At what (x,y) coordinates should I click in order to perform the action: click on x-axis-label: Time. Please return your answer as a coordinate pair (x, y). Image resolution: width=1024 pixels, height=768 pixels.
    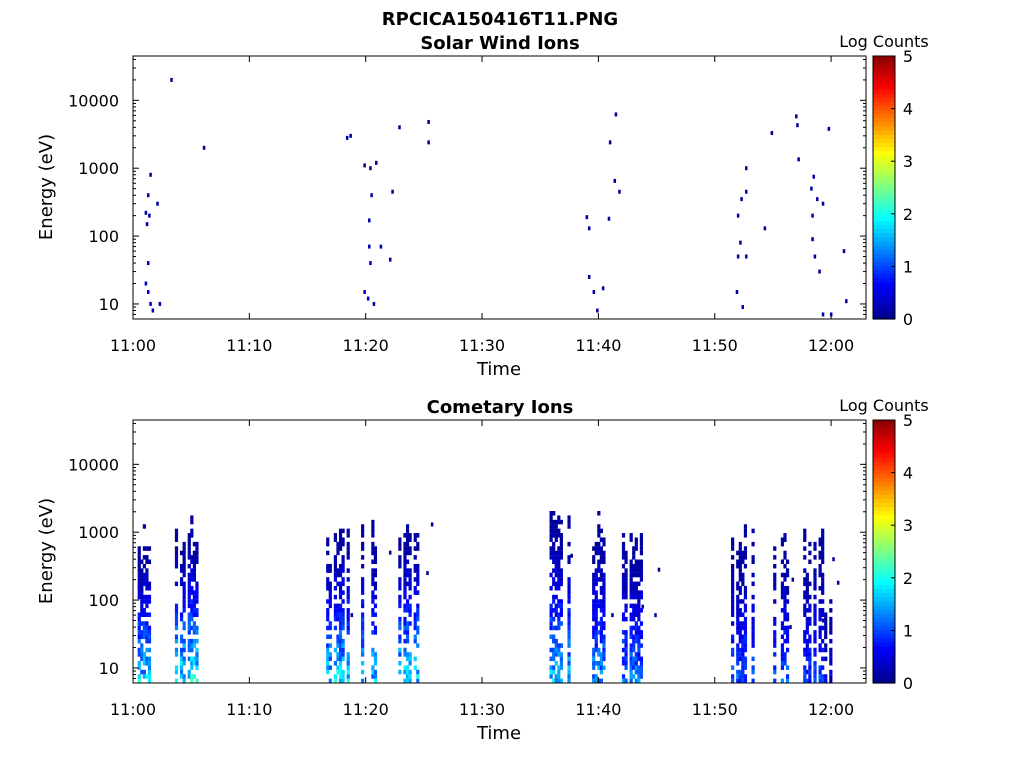
    Looking at the image, I should click on (498, 733).